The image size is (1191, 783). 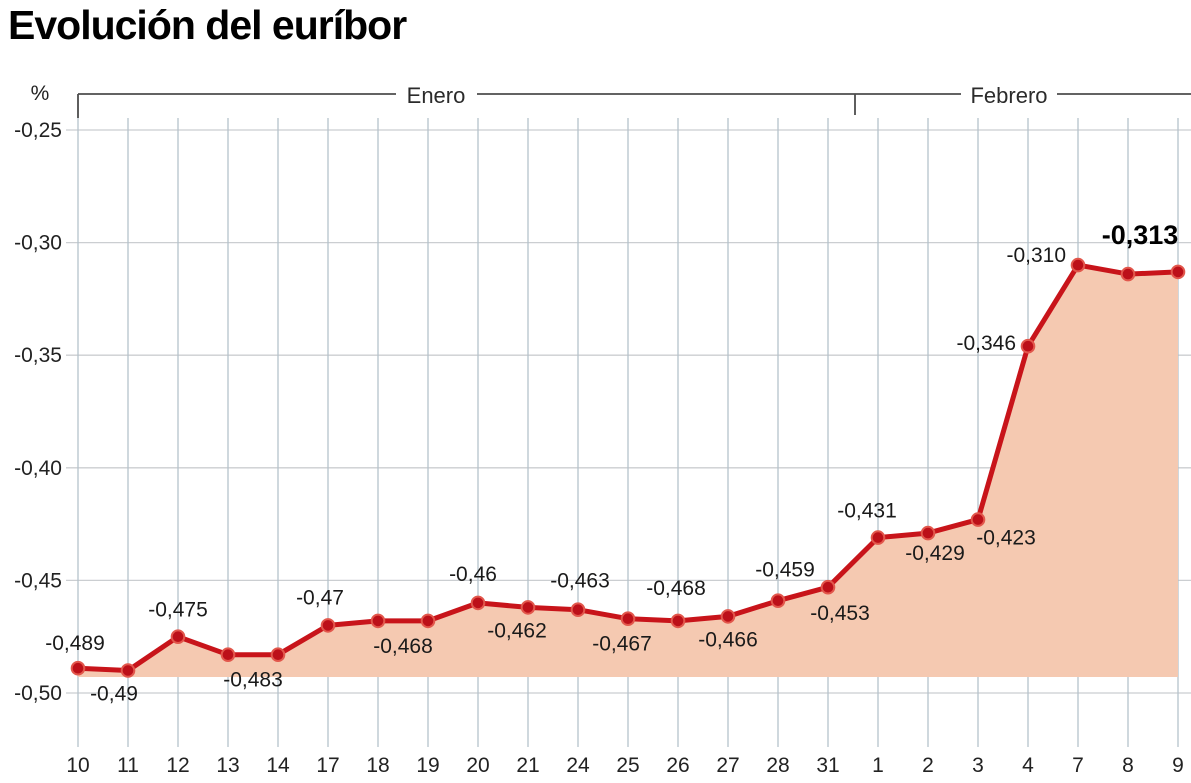 What do you see at coordinates (777, 765) in the screenshot?
I see `x-tick-label: 28` at bounding box center [777, 765].